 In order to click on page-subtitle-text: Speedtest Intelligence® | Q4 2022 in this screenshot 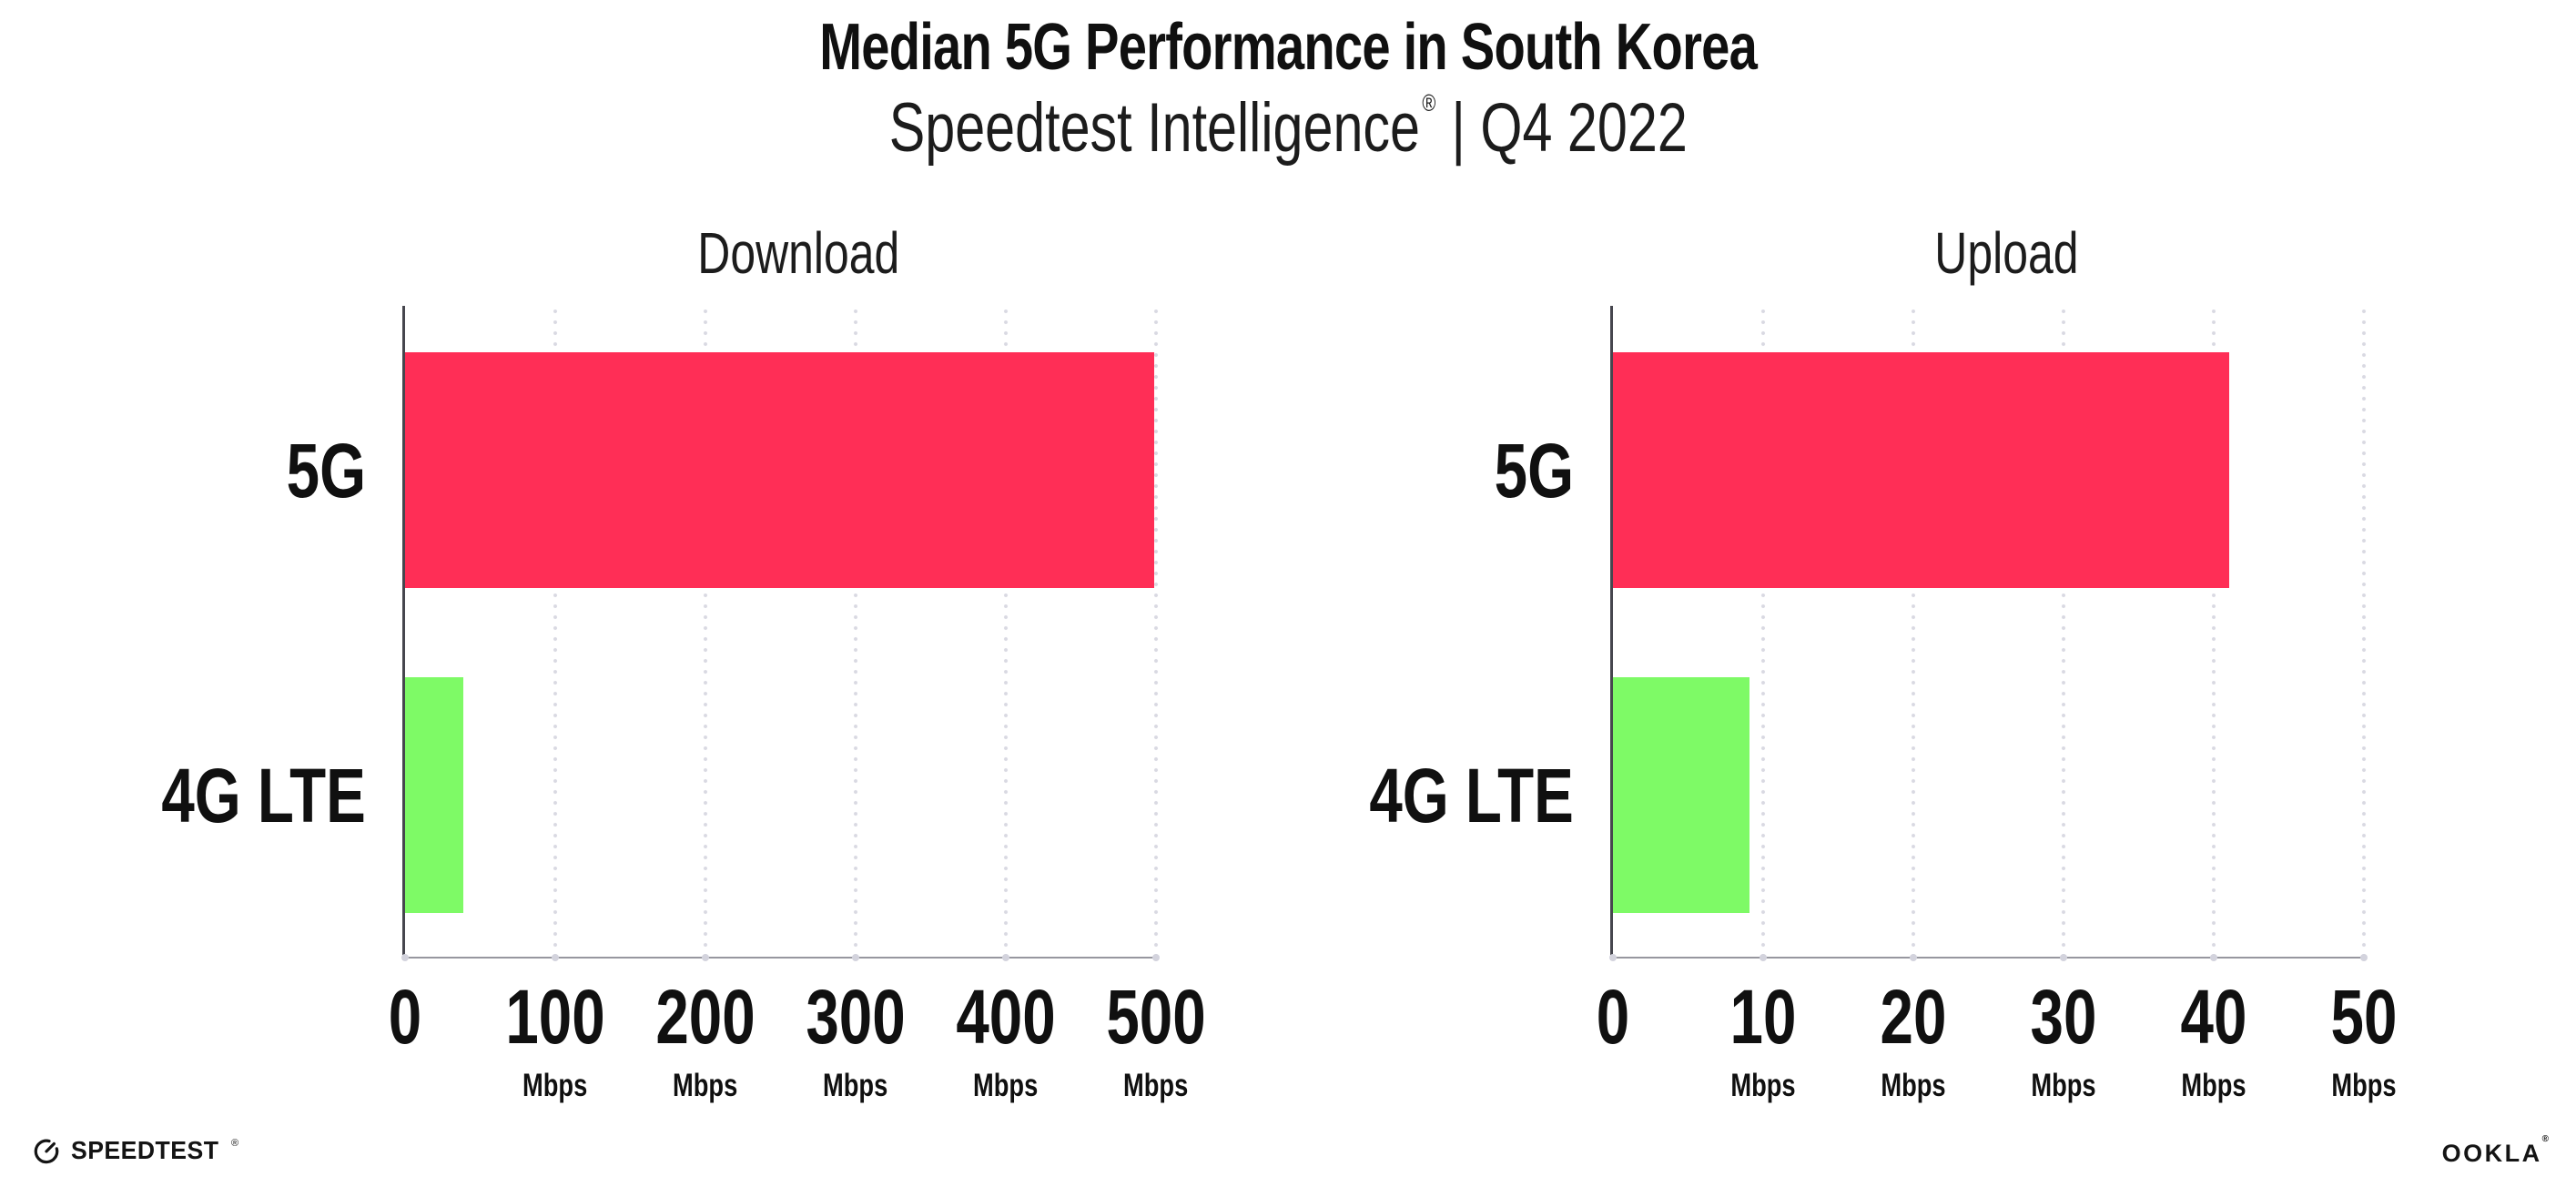, I will do `click(1287, 127)`.